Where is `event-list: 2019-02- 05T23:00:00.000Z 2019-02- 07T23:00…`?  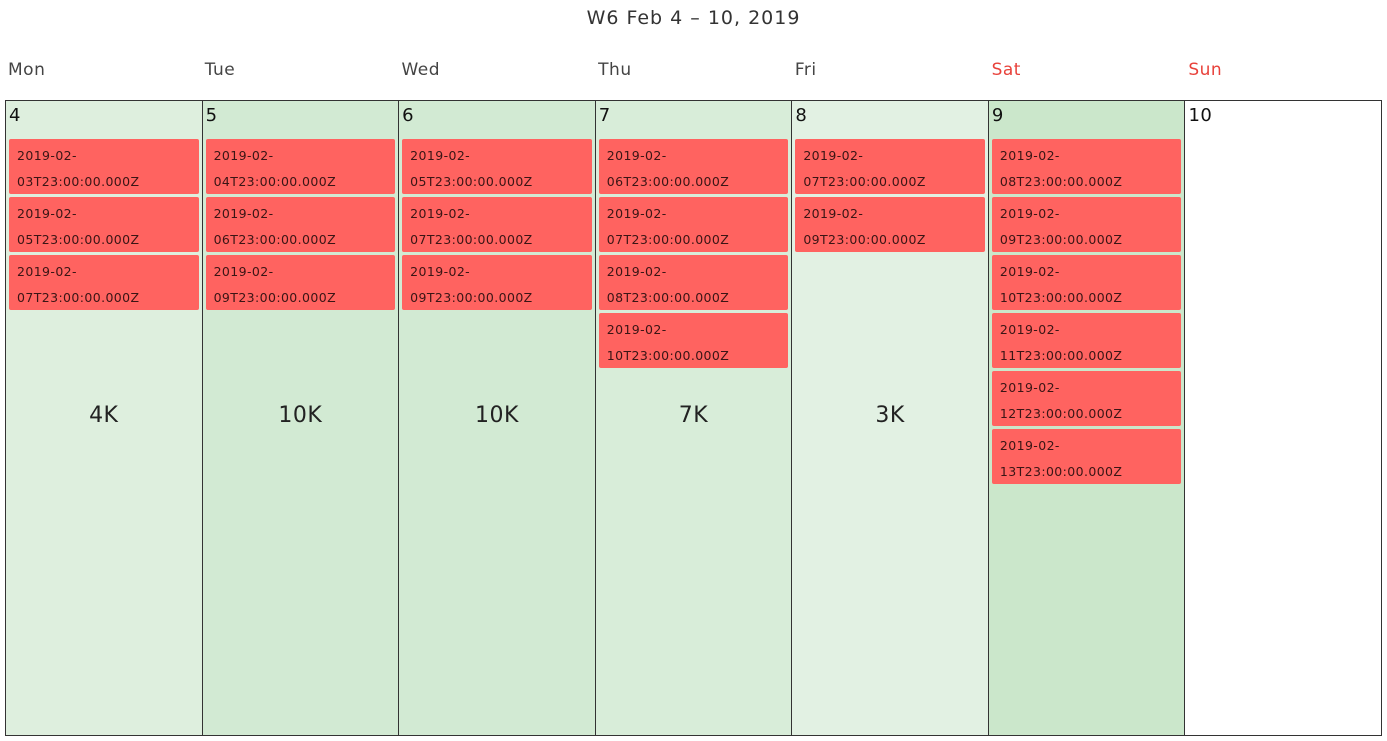 event-list: 2019-02- 05T23:00:00.000Z 2019-02- 07T23:00… is located at coordinates (497, 224).